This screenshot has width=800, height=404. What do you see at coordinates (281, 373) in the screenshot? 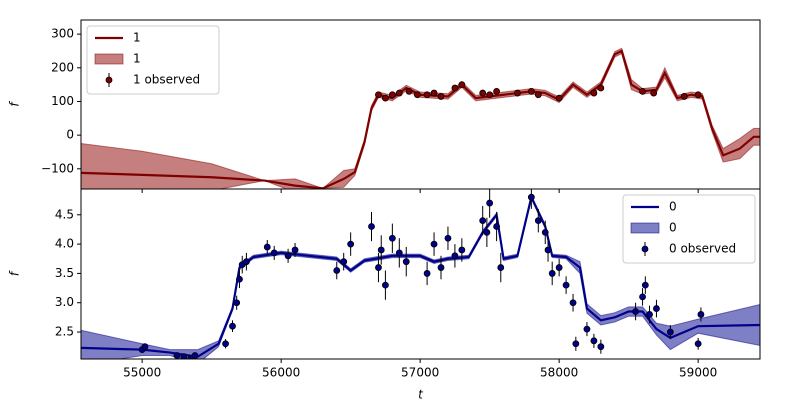
I see `x-tick-label: 56000` at bounding box center [281, 373].